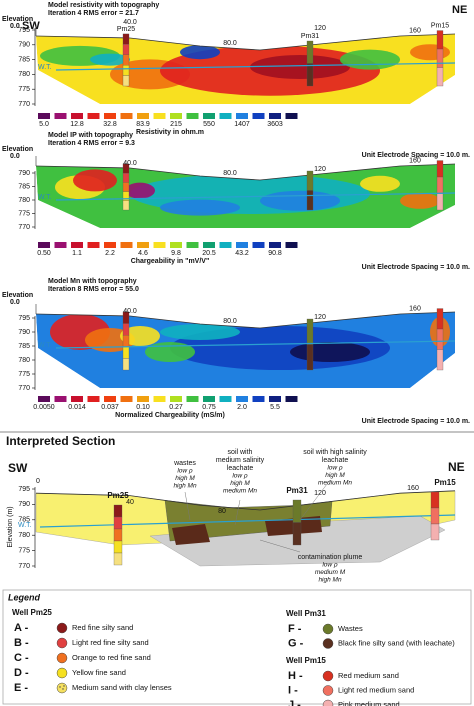 The image size is (474, 706). What do you see at coordinates (295, 676) in the screenshot?
I see `legend-key: H -` at bounding box center [295, 676].